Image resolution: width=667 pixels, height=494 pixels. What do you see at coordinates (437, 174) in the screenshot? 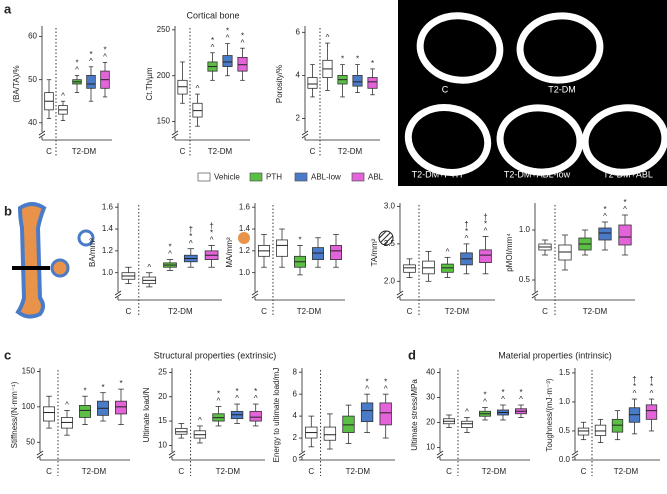
I see `image-label: T2-DM+PTH` at bounding box center [437, 174].